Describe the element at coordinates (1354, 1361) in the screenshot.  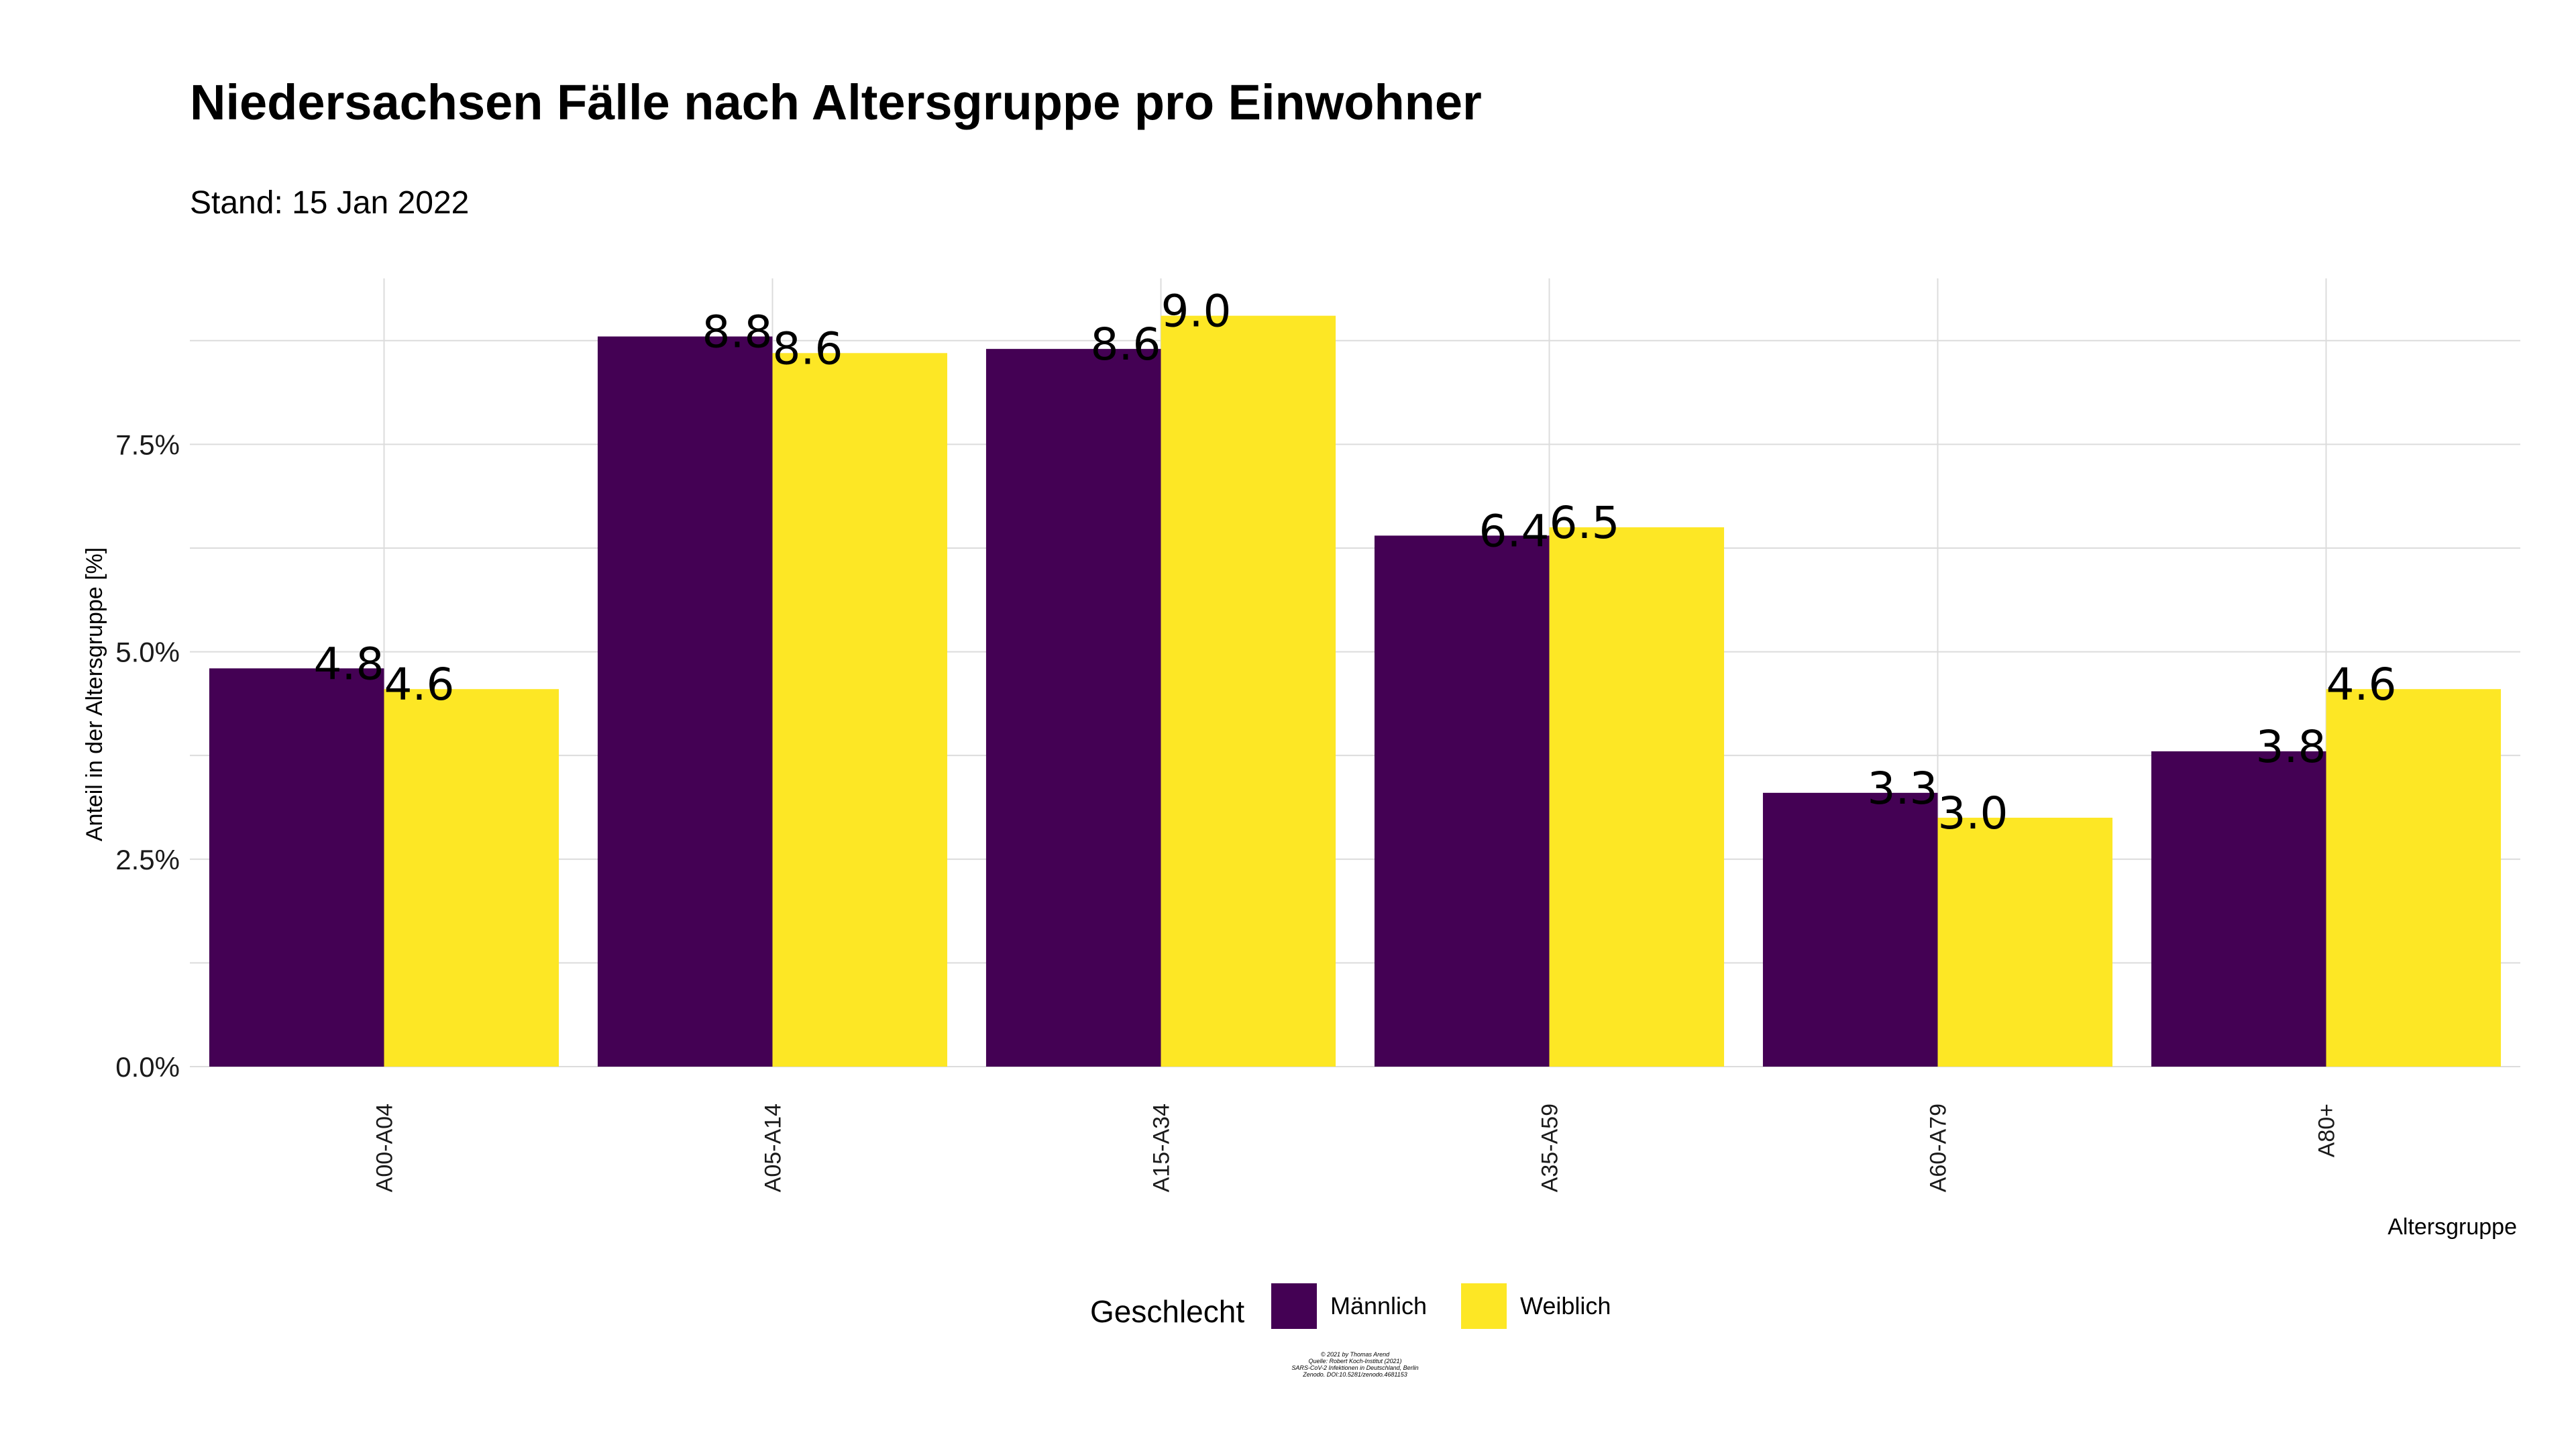
I see `caption-line: Quelle: Robert Koch-Institut (2021)` at that location.